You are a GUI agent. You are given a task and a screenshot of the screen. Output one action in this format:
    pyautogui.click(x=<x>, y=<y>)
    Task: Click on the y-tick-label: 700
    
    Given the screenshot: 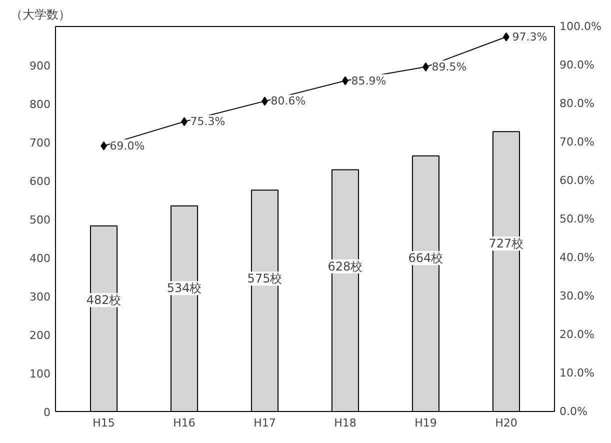 What is the action you would take?
    pyautogui.click(x=40, y=143)
    